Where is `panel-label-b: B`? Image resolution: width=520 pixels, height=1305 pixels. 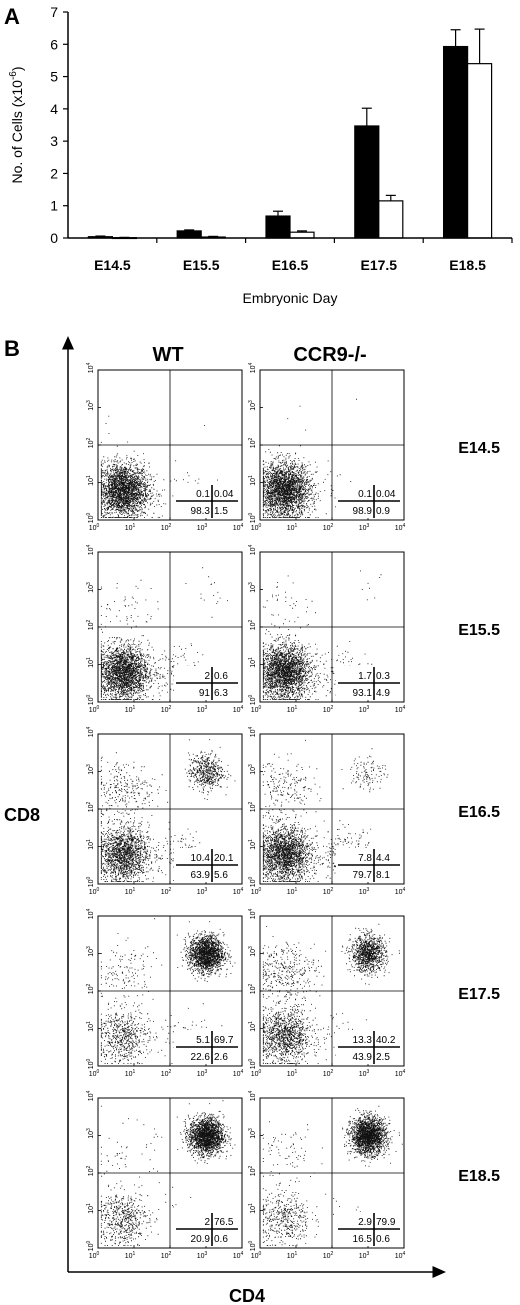
panel-label-b: B is located at coordinates (12, 348).